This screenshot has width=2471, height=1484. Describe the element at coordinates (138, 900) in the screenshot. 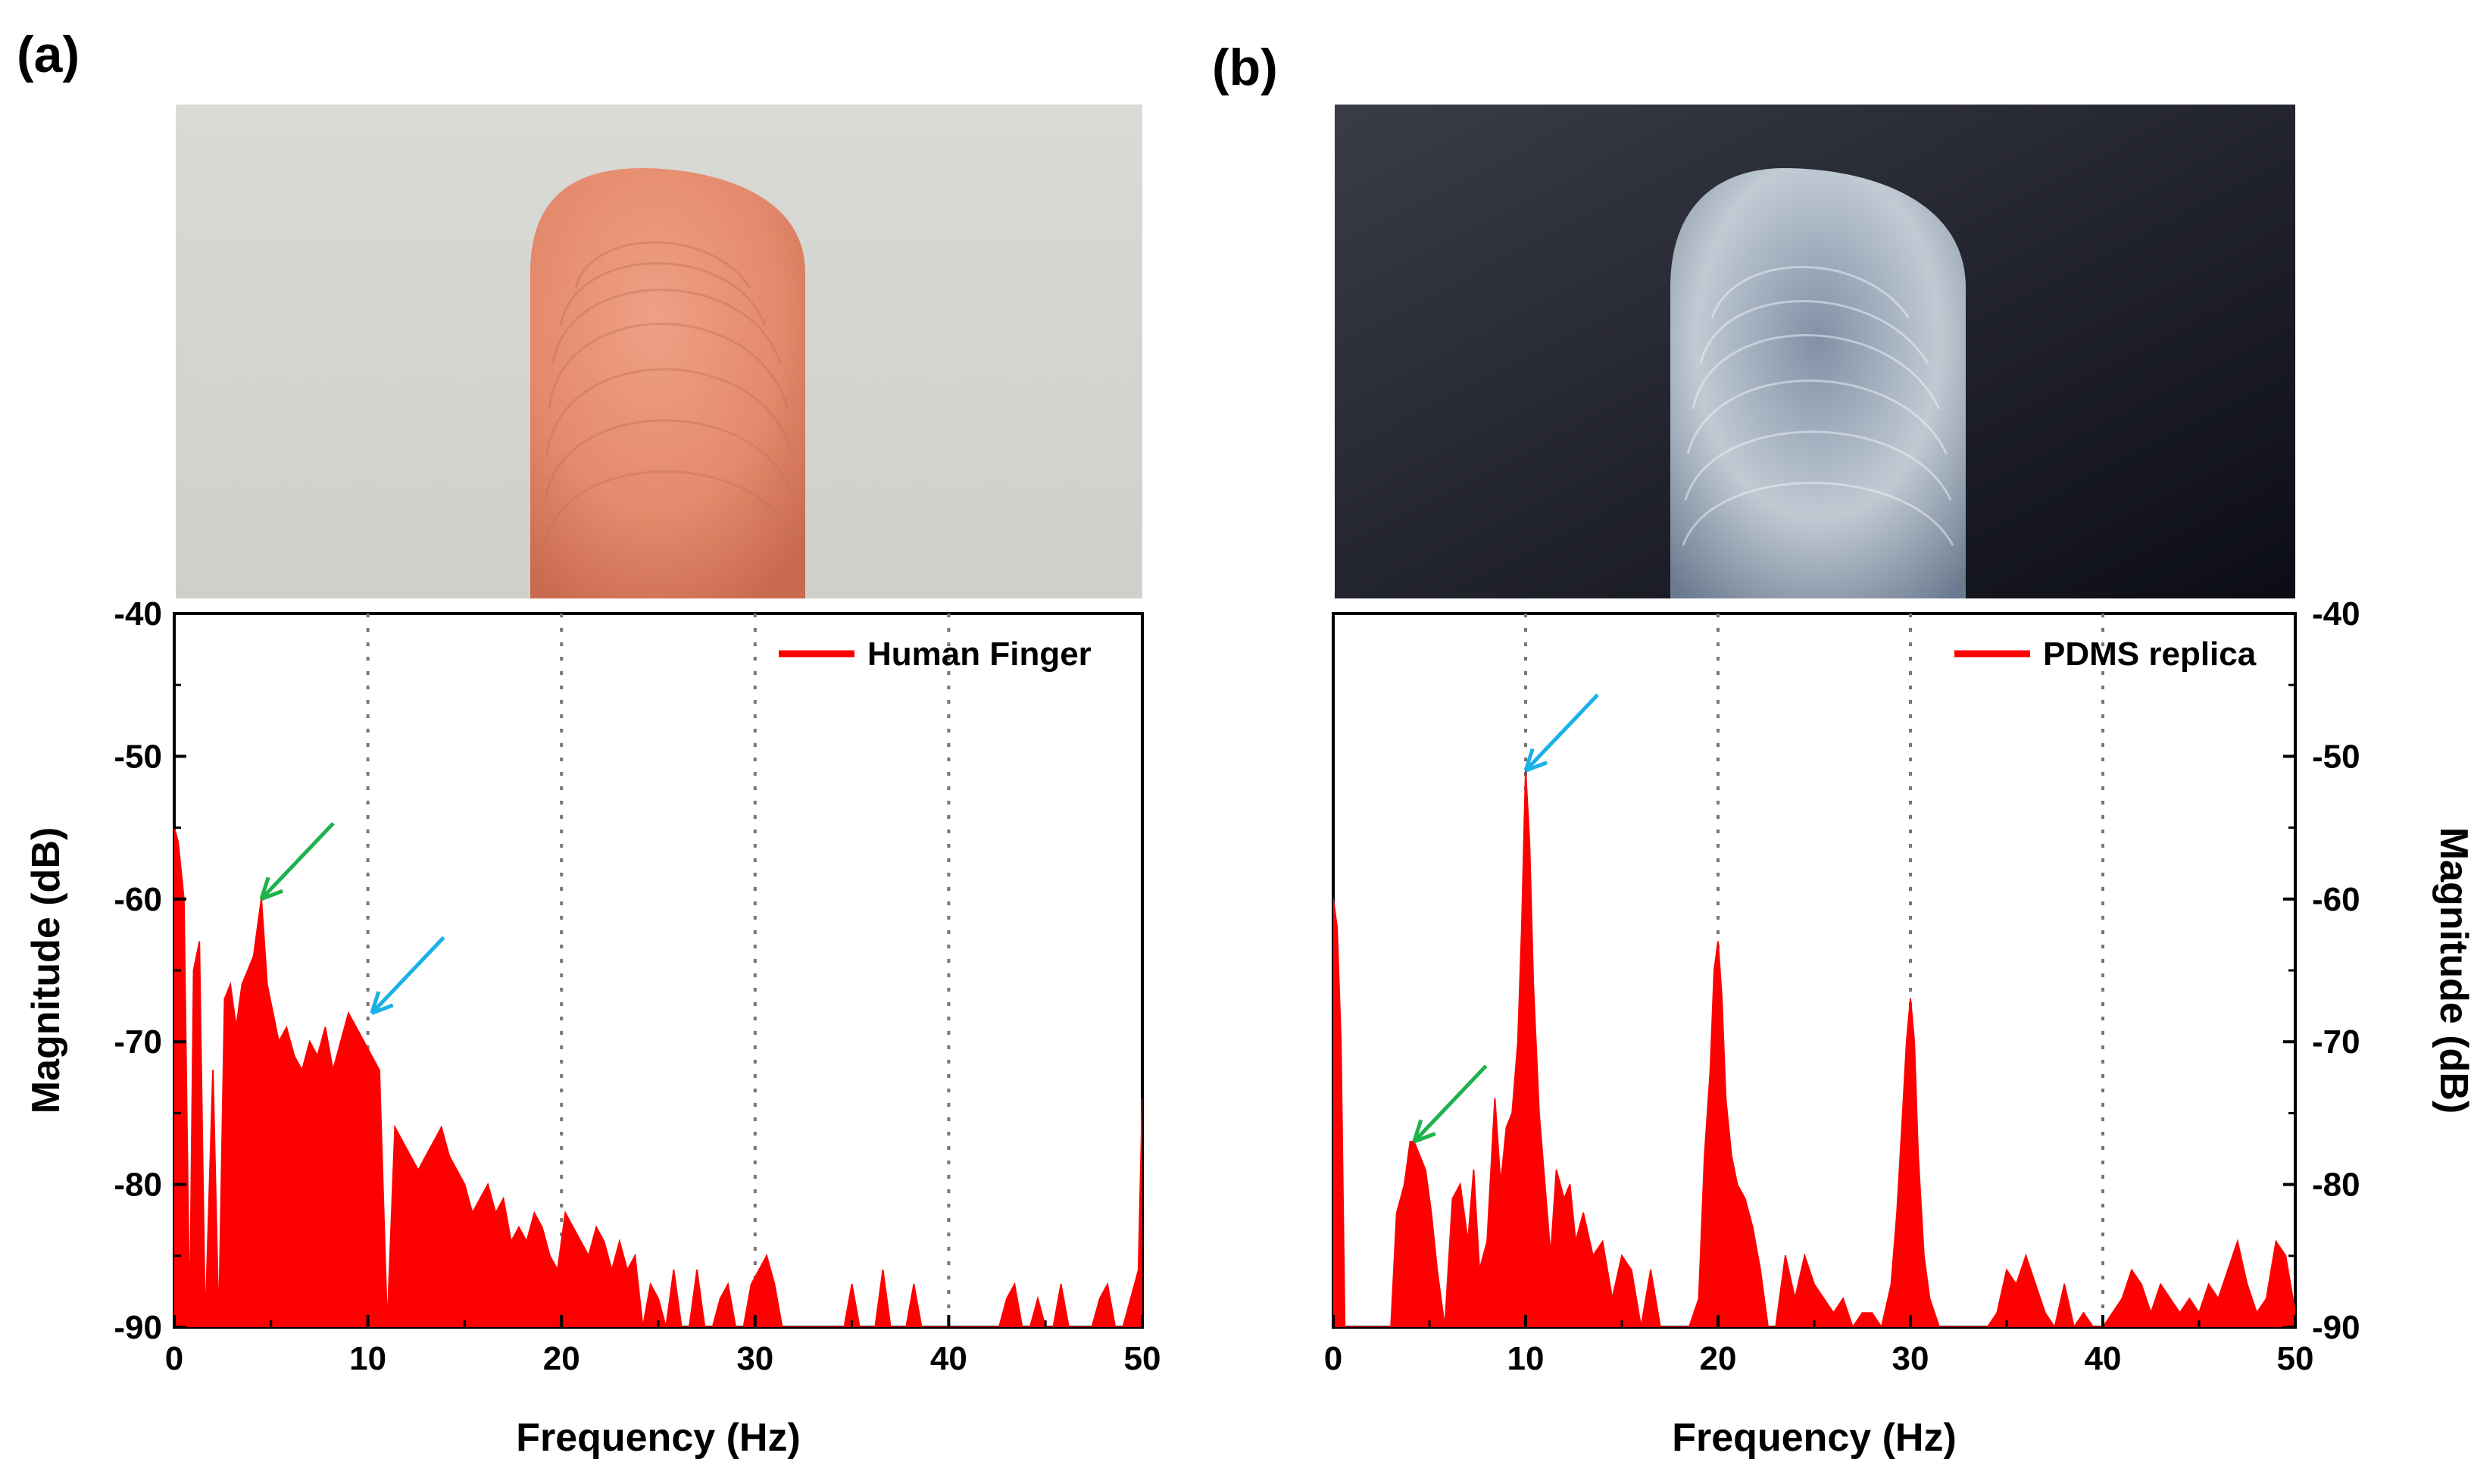

I see `y-tick-label-a: -60` at that location.